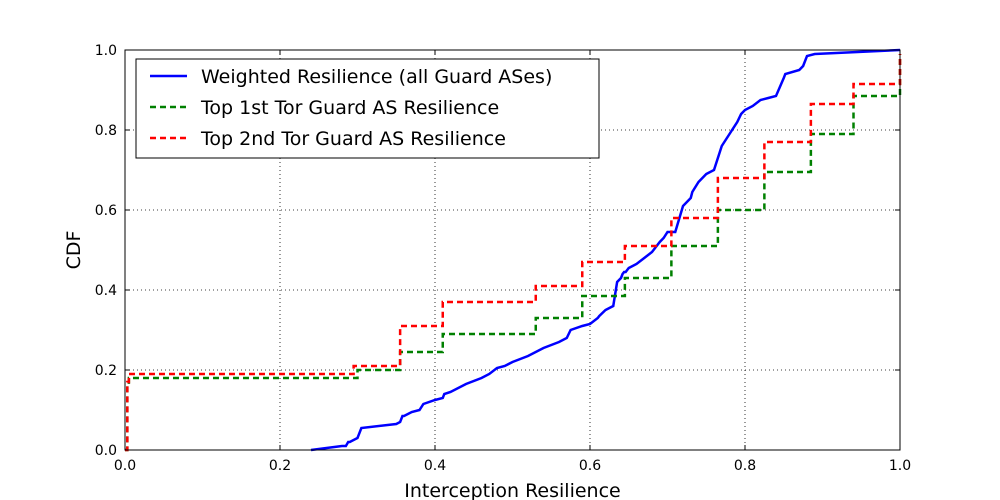  Describe the element at coordinates (125, 466) in the screenshot. I see `x-tick-label: 0.0` at that location.